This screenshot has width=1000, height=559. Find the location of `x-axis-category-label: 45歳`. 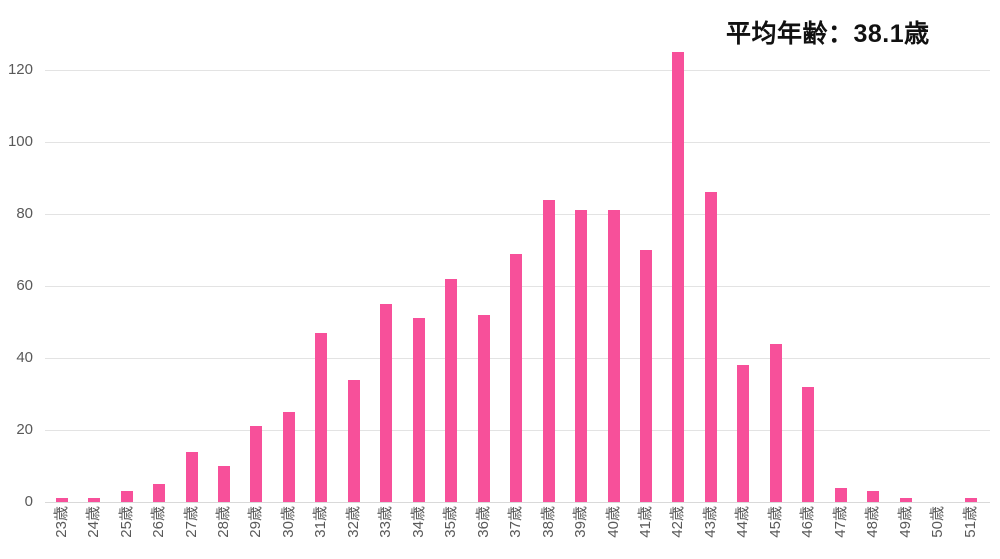

x-axis-category-label: 45歳 is located at coordinates (775, 522).